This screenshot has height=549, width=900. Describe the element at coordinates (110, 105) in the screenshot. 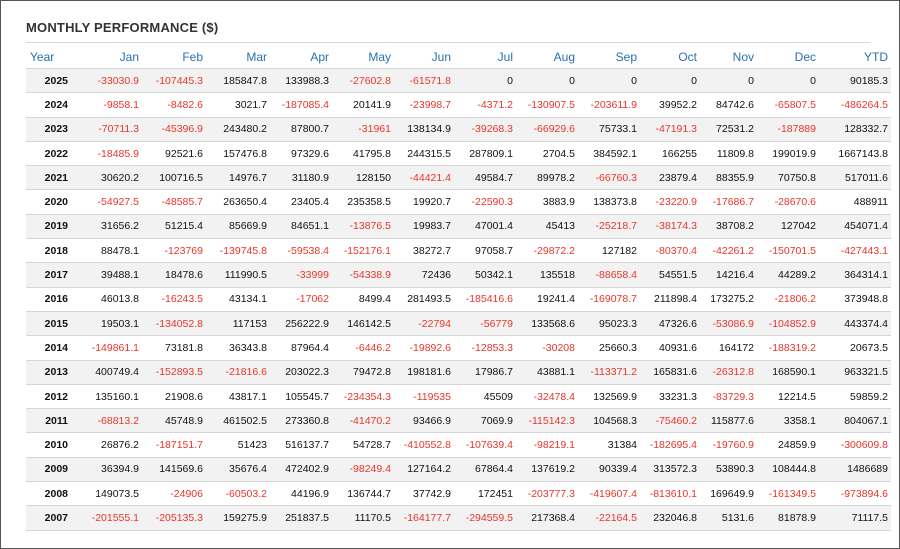

I see `month-cell: -9858.1` at that location.